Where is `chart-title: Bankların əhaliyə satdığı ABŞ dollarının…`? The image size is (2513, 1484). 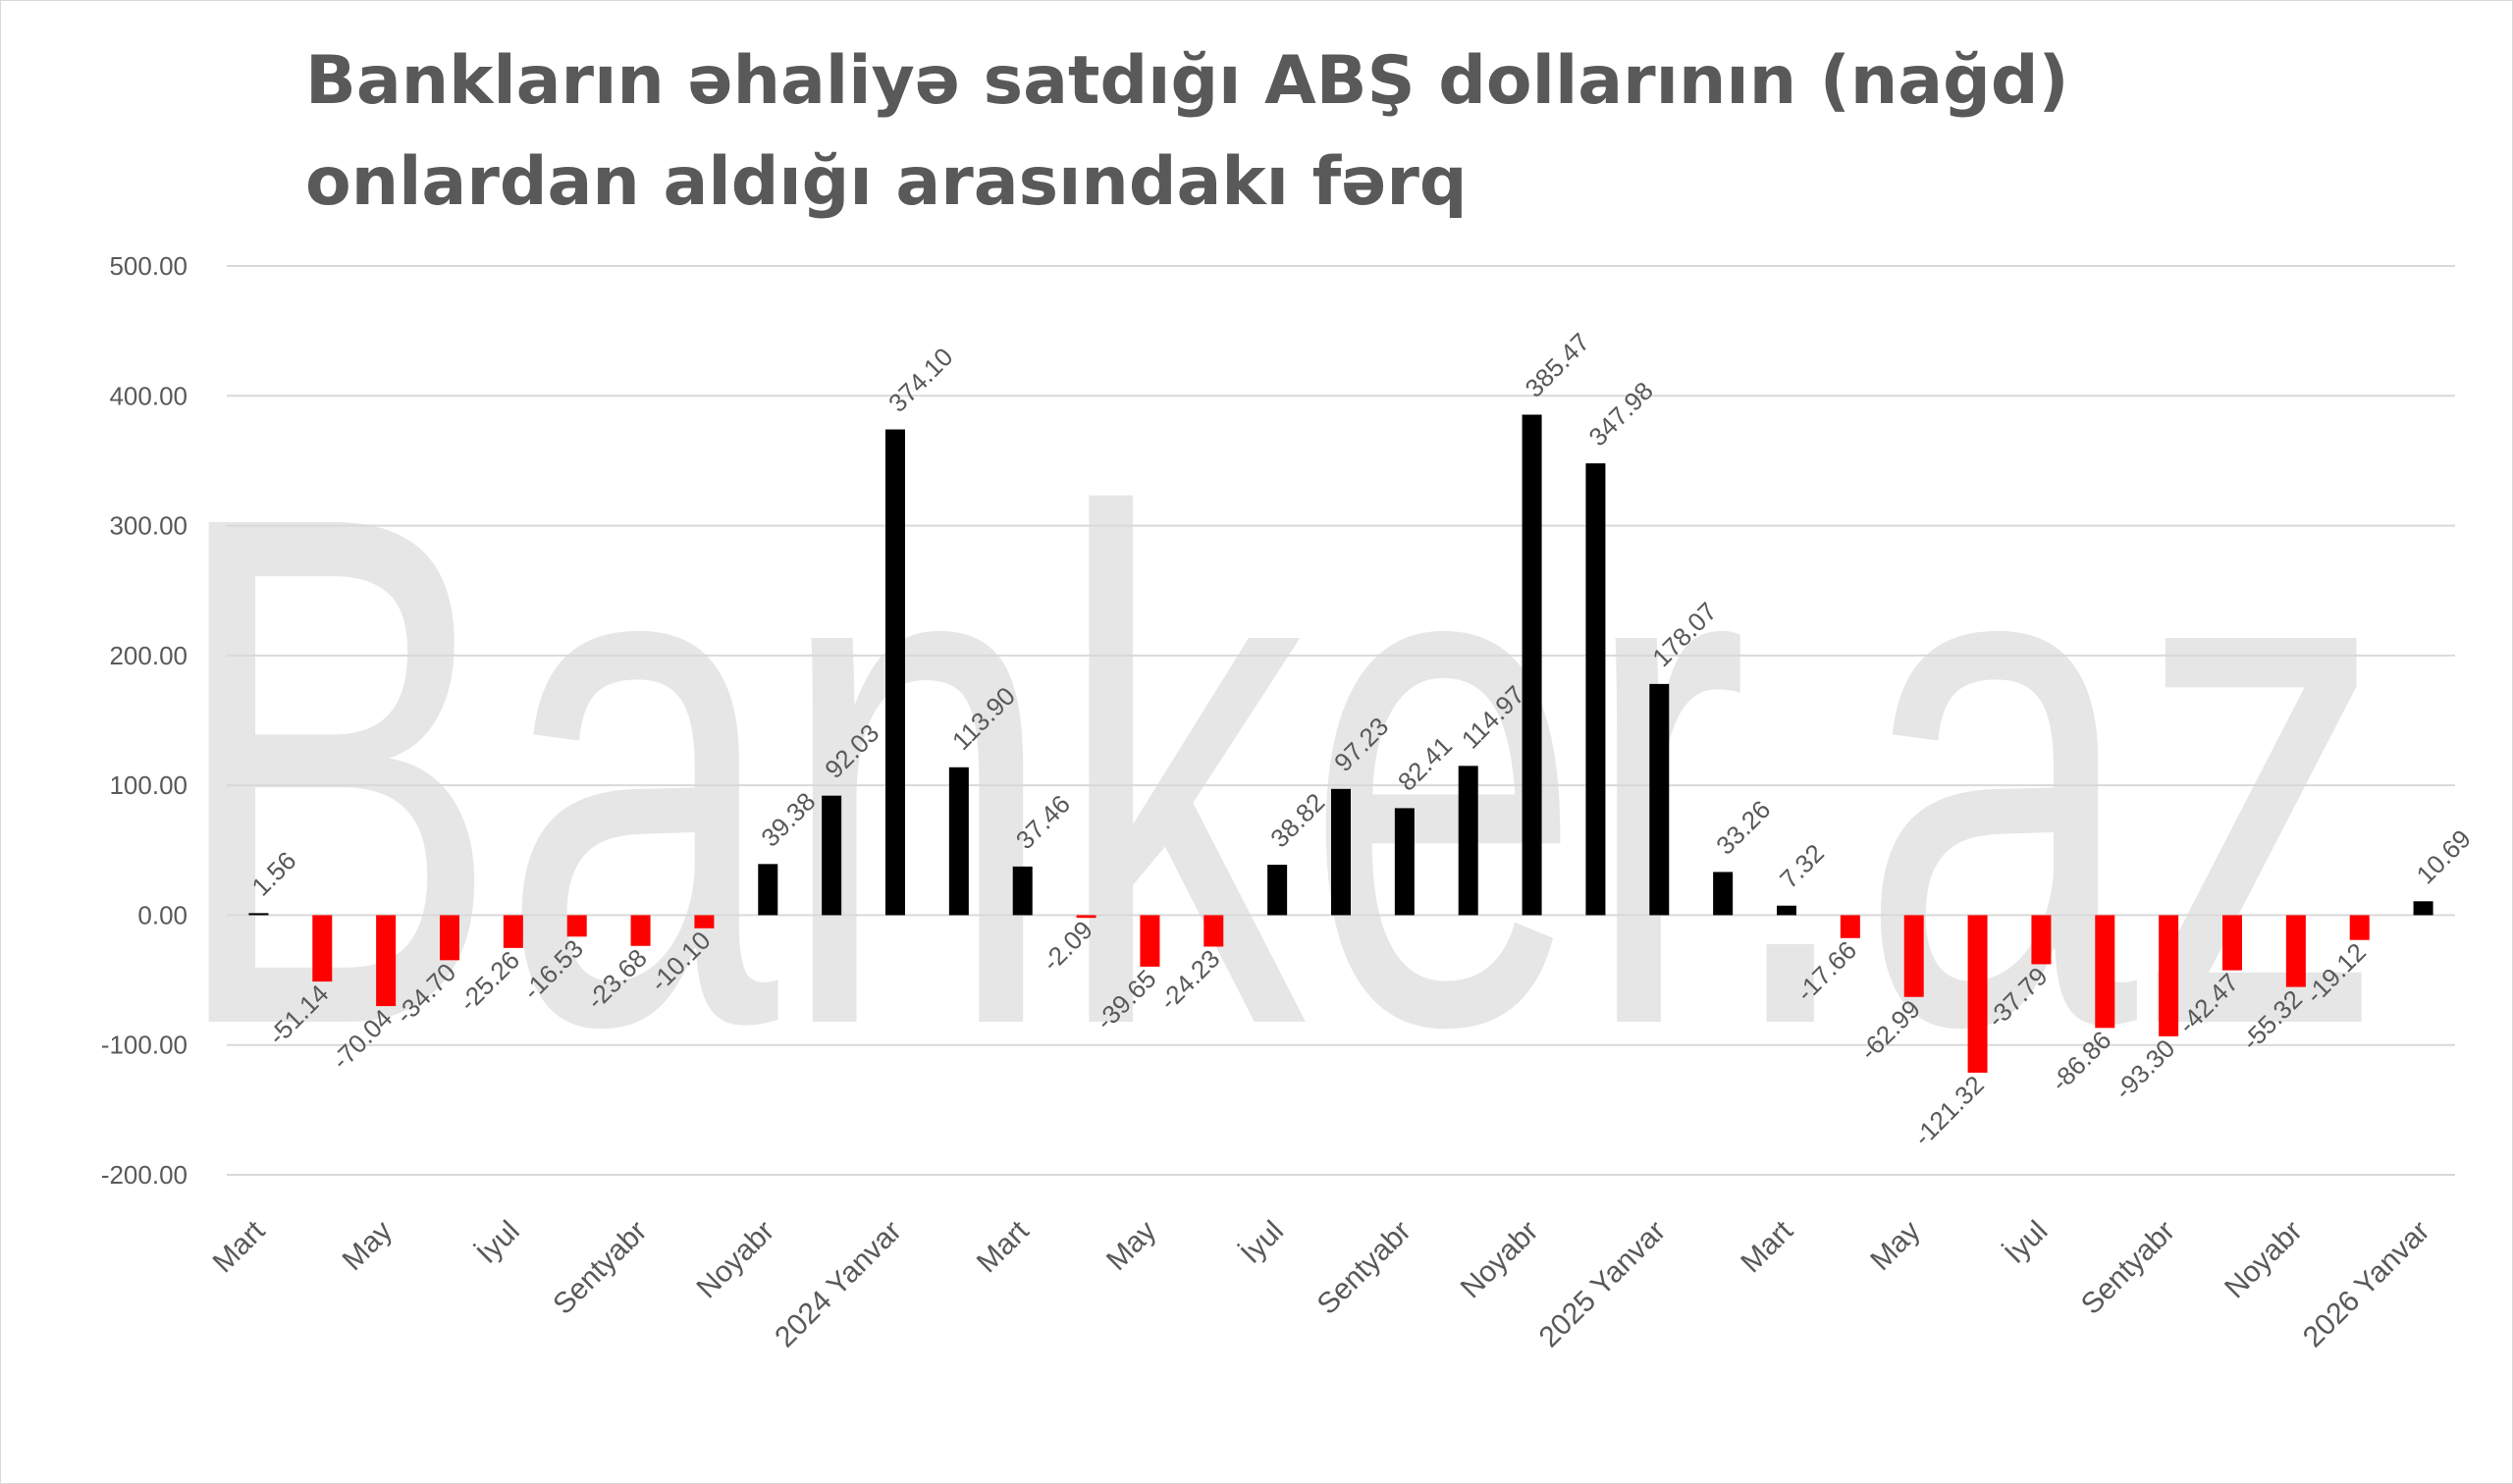
chart-title: Bankların əhaliyə satdığı ABŞ dollarının… is located at coordinates (1187, 131).